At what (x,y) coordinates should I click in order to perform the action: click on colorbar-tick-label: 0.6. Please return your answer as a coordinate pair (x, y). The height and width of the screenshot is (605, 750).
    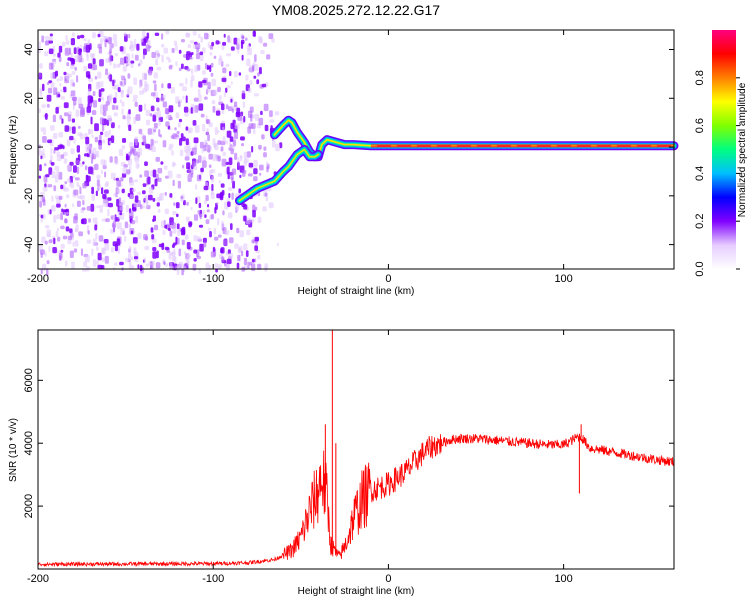
    Looking at the image, I should click on (700, 125).